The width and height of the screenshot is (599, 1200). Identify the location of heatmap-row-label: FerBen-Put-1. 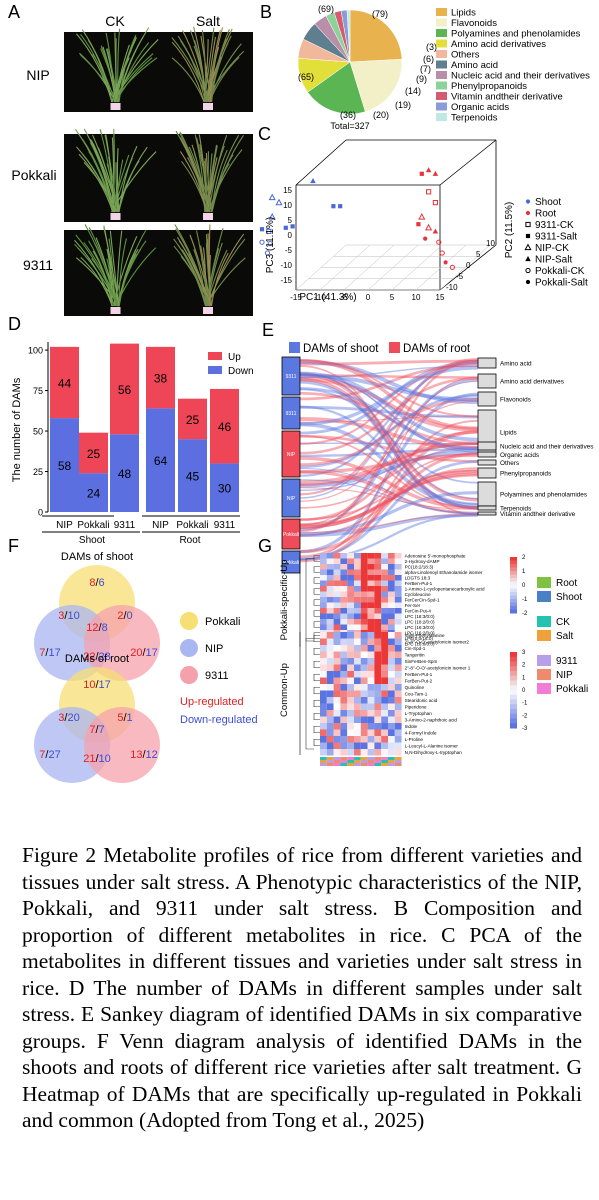
(419, 583).